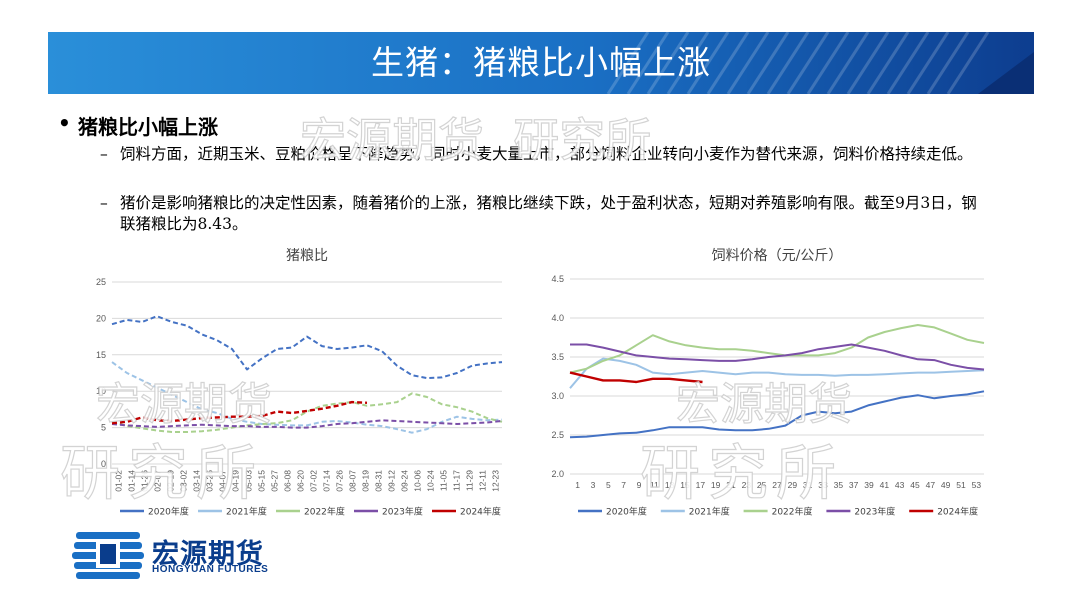 This screenshot has height=608, width=1080. I want to click on x-tick-label: 07-14, so click(327, 481).